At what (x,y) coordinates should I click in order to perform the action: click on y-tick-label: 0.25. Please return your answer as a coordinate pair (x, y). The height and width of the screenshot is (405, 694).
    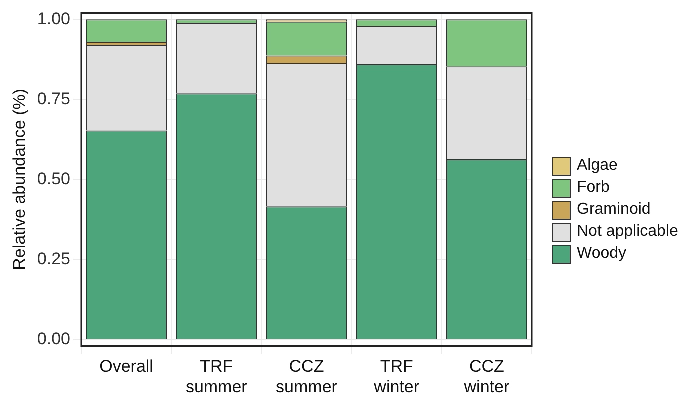
    Looking at the image, I should click on (53, 258).